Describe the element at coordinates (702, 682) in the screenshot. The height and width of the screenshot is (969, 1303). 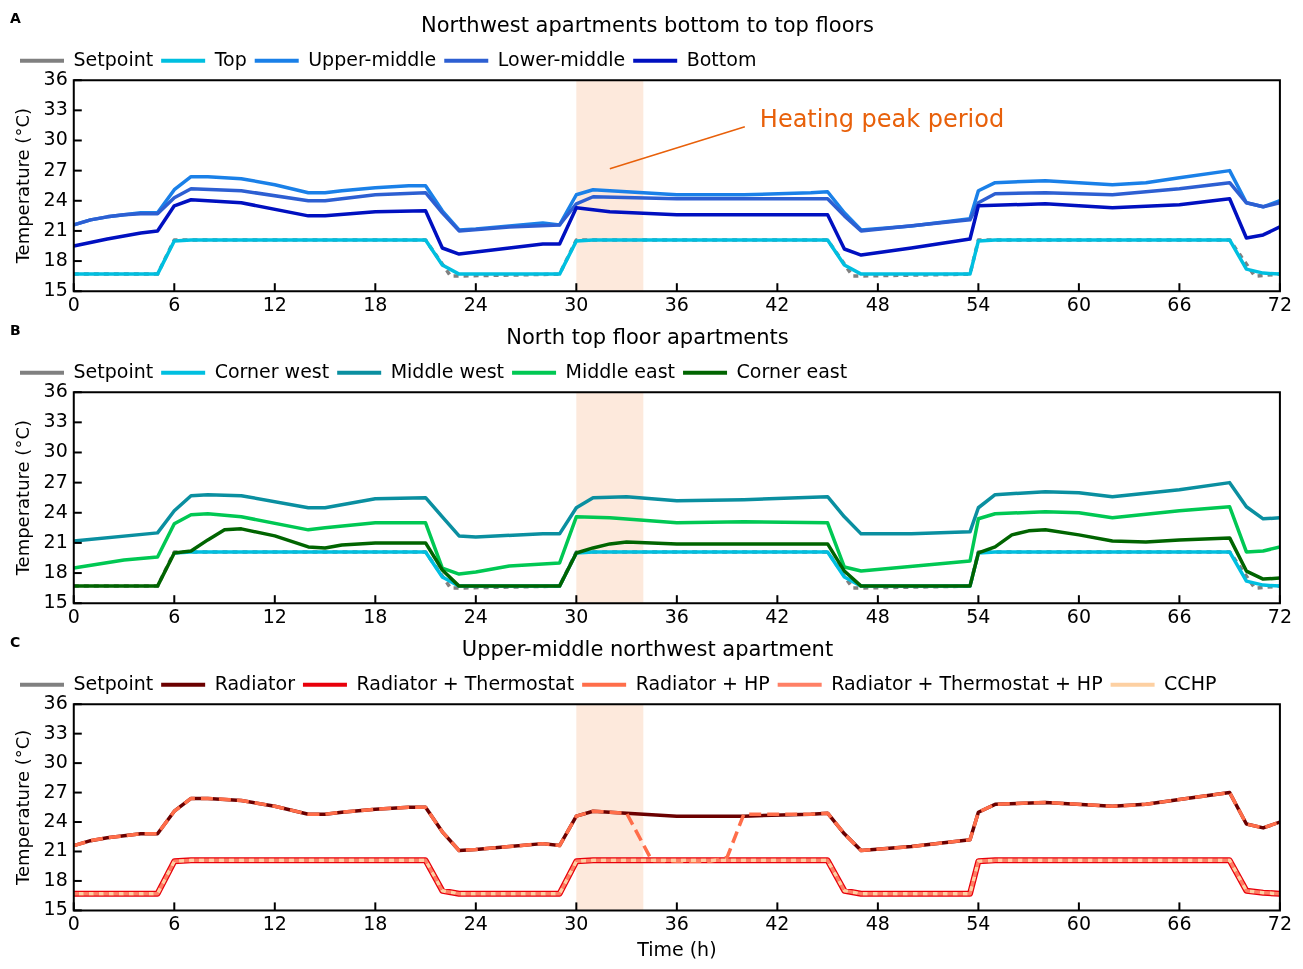
I see `legend-label: Radiator + HP` at that location.